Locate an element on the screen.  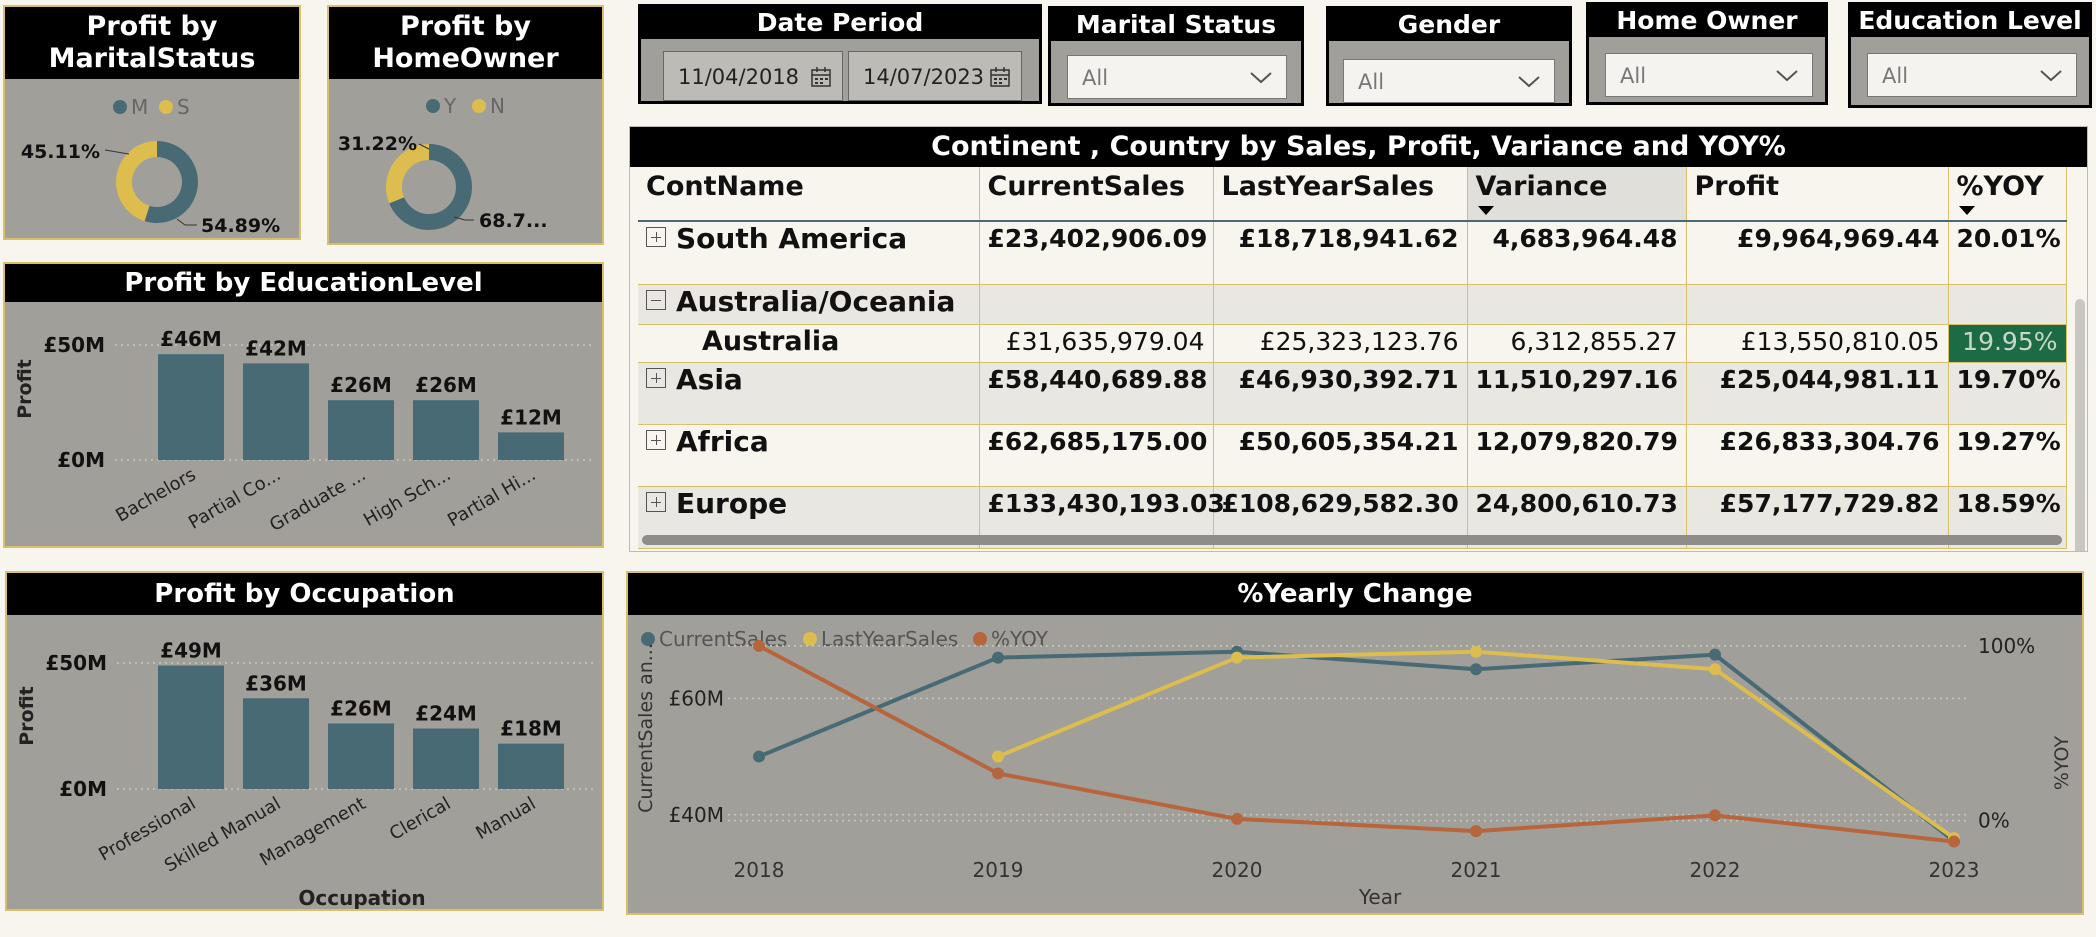
series-line-%yoy is located at coordinates (1356, 744).